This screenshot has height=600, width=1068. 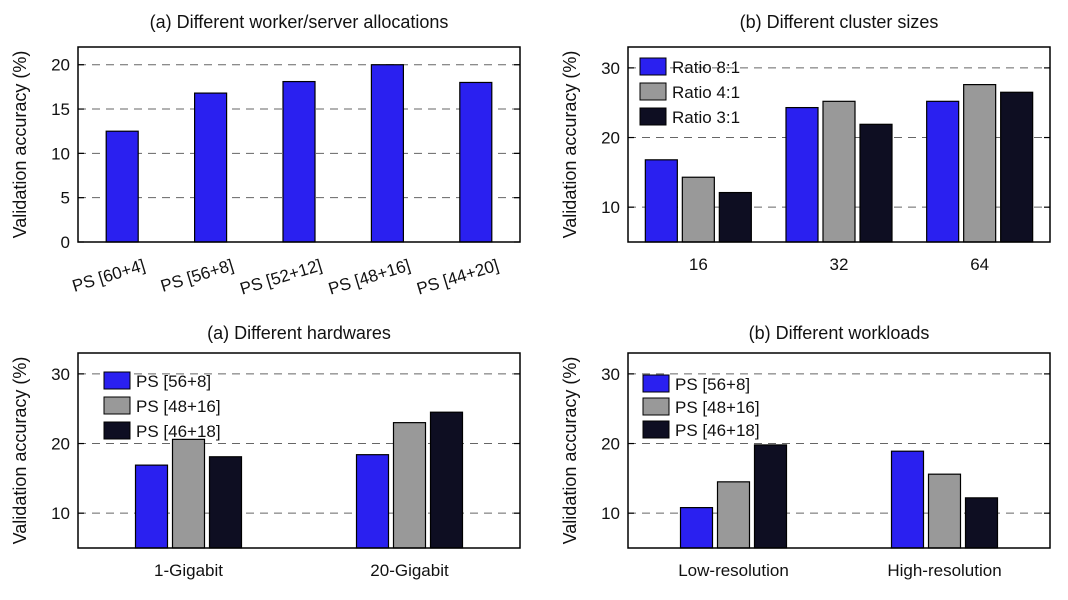 What do you see at coordinates (839, 22) in the screenshot?
I see `chart-title: (b) Different cluster sizes` at bounding box center [839, 22].